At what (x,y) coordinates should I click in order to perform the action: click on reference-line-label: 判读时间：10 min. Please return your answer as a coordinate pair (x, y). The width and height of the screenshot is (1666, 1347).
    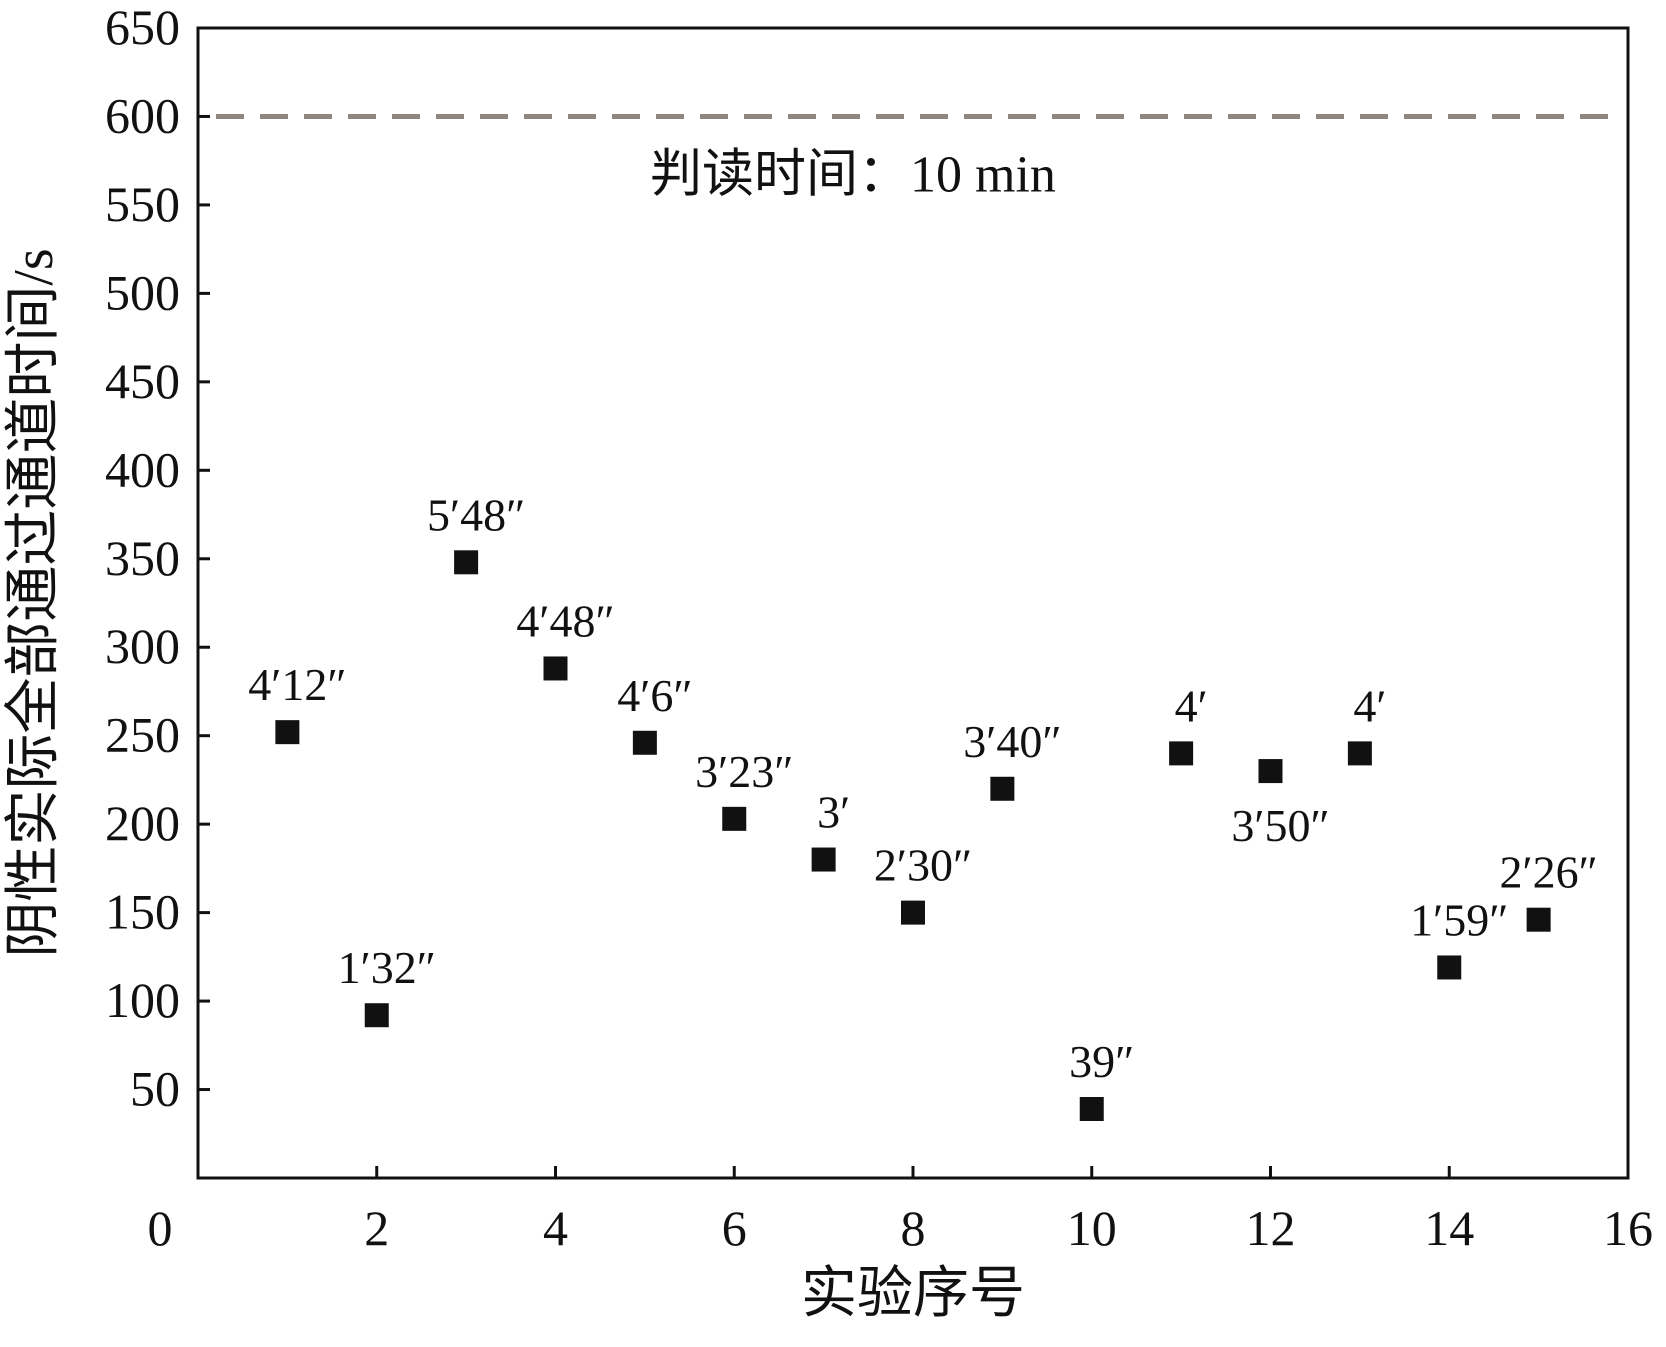
    Looking at the image, I should click on (853, 174).